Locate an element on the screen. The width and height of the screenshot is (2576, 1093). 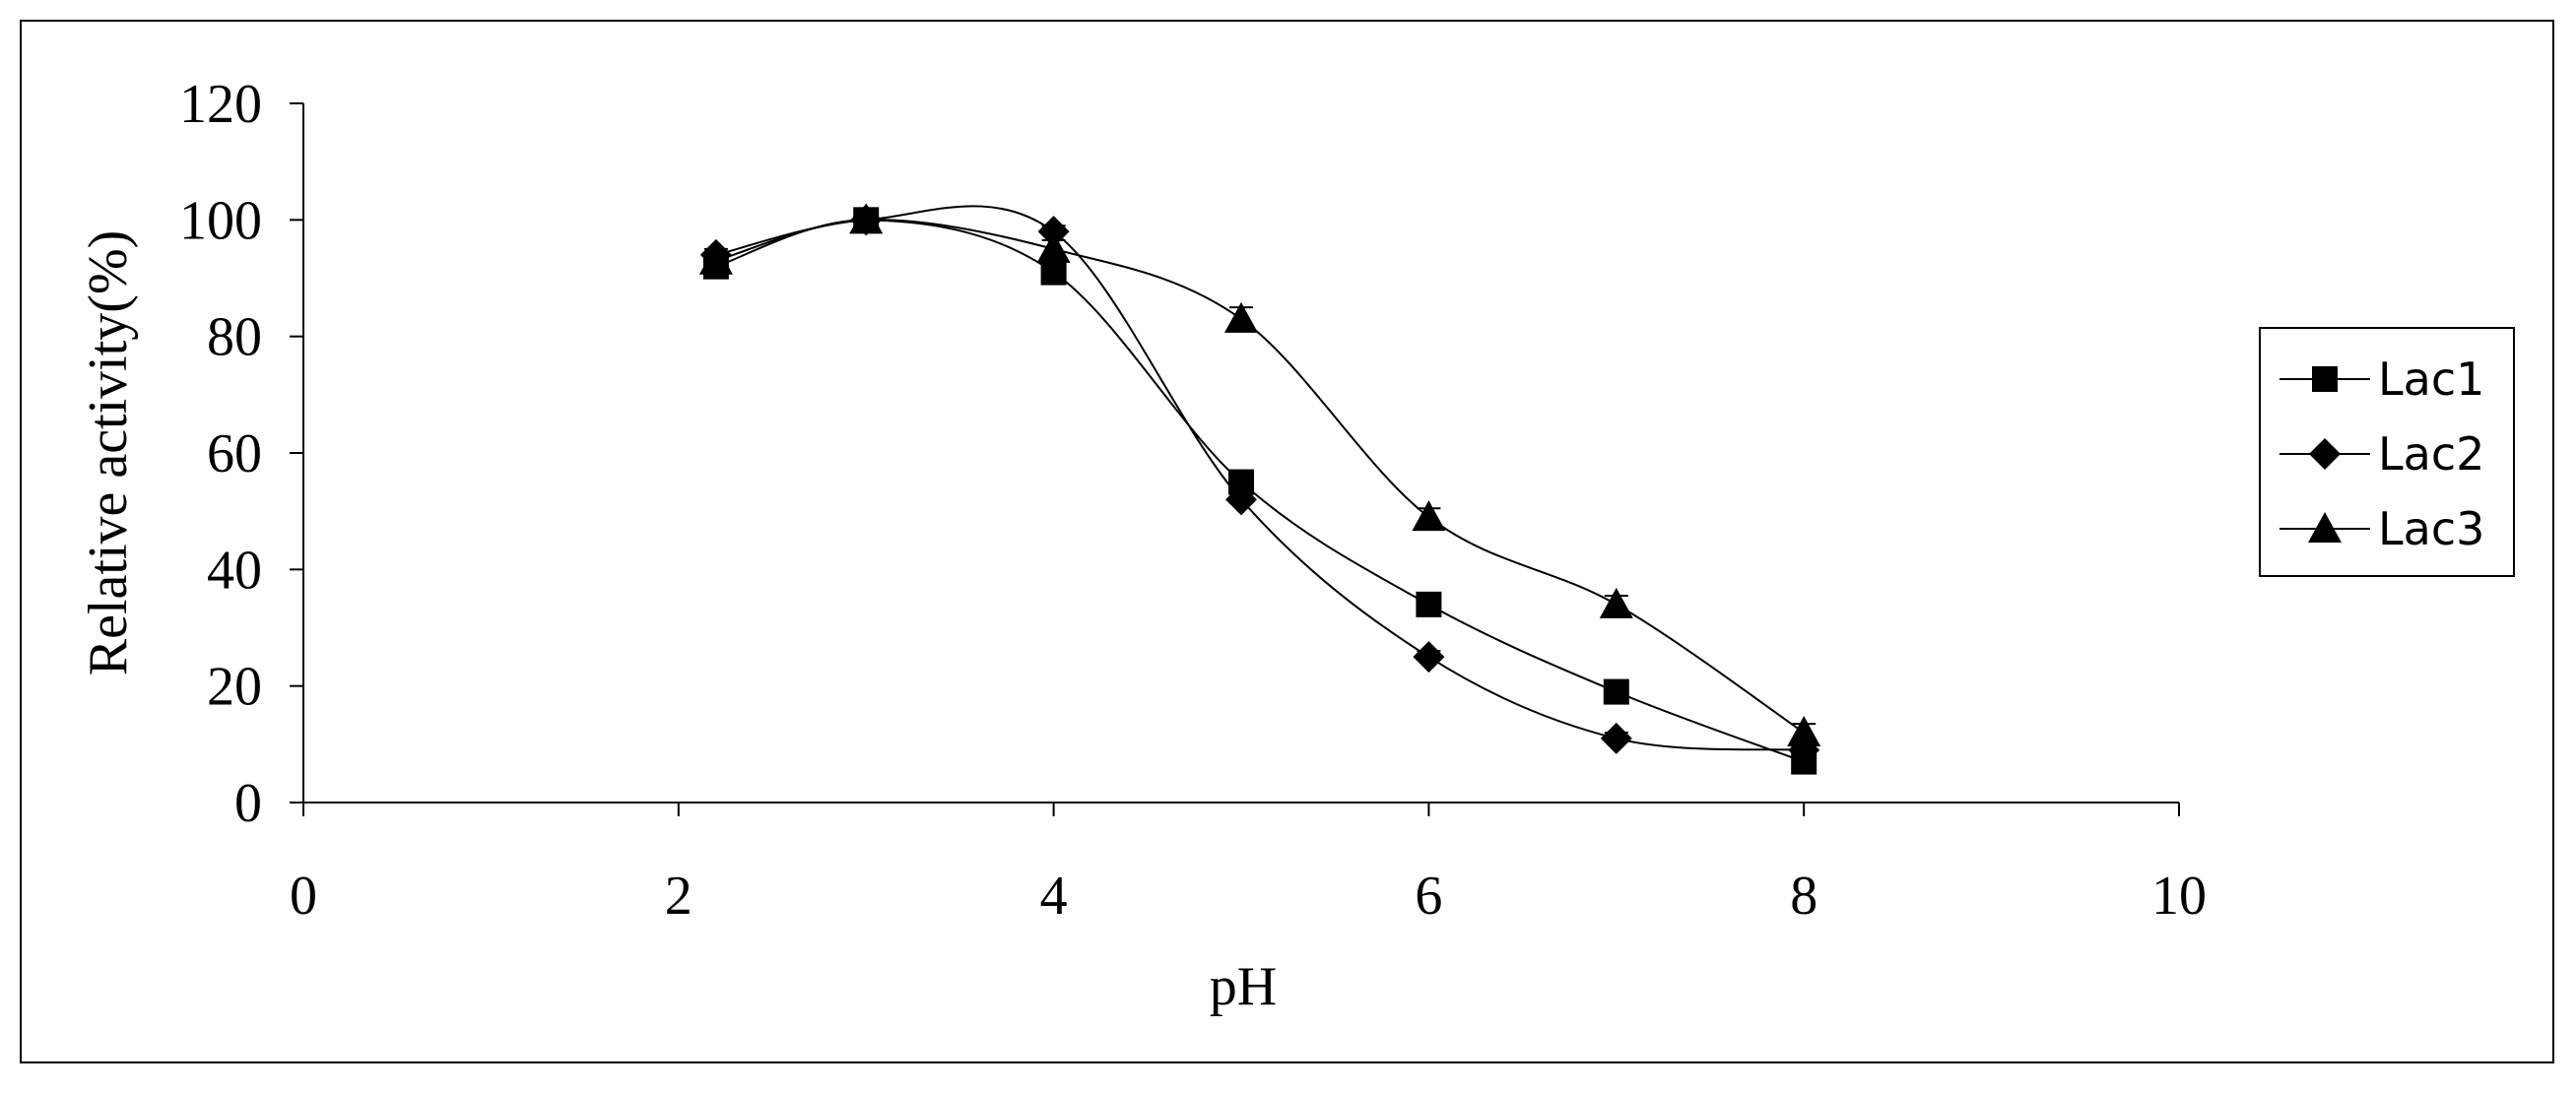
legend-box is located at coordinates (2387, 452).